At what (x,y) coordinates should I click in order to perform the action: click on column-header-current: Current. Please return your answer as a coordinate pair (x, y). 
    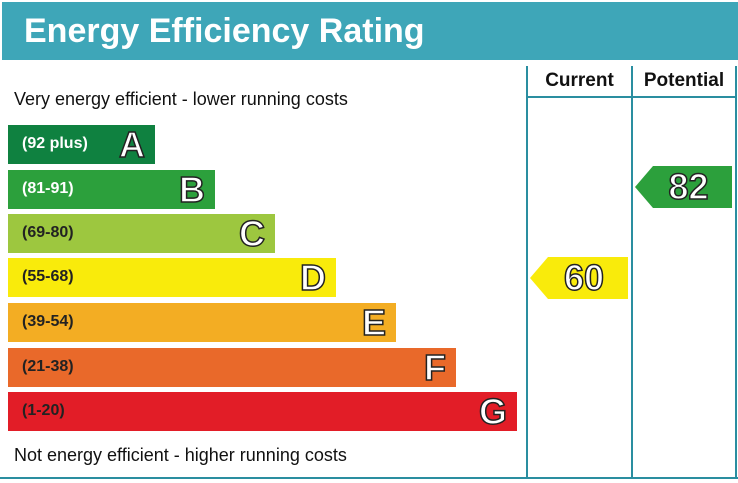
    Looking at the image, I should click on (579, 80).